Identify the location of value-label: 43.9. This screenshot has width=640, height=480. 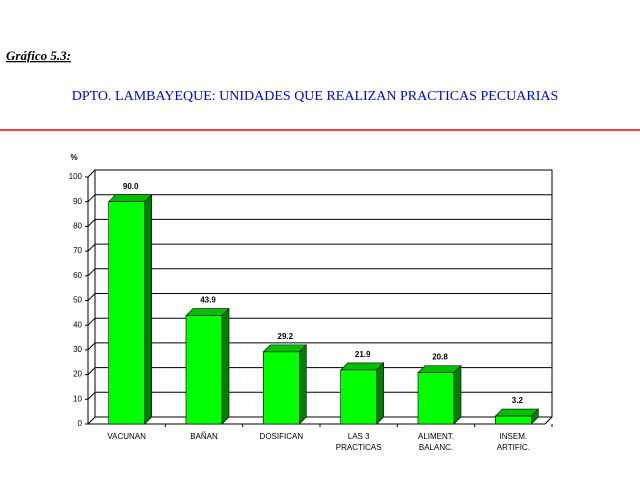
(208, 300).